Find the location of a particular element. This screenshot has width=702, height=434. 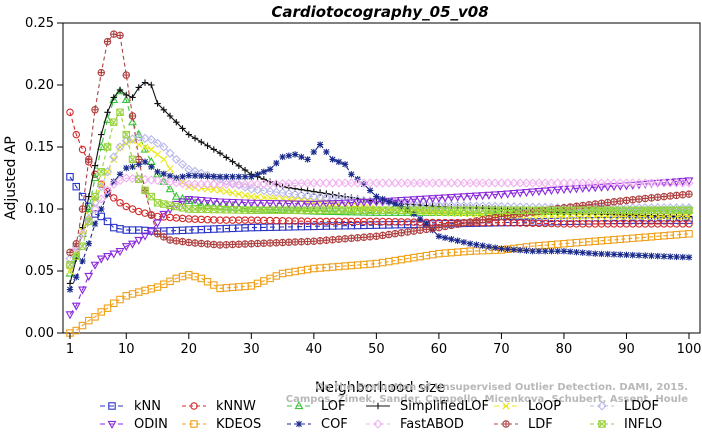

chart-title: Cardiotocography_05_v08 is located at coordinates (379, 12).